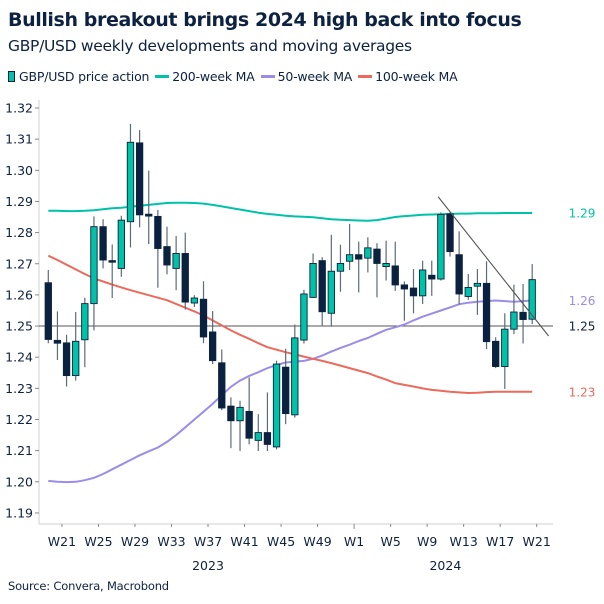  Describe the element at coordinates (500, 541) in the screenshot. I see `x-tick-label: W17` at that location.